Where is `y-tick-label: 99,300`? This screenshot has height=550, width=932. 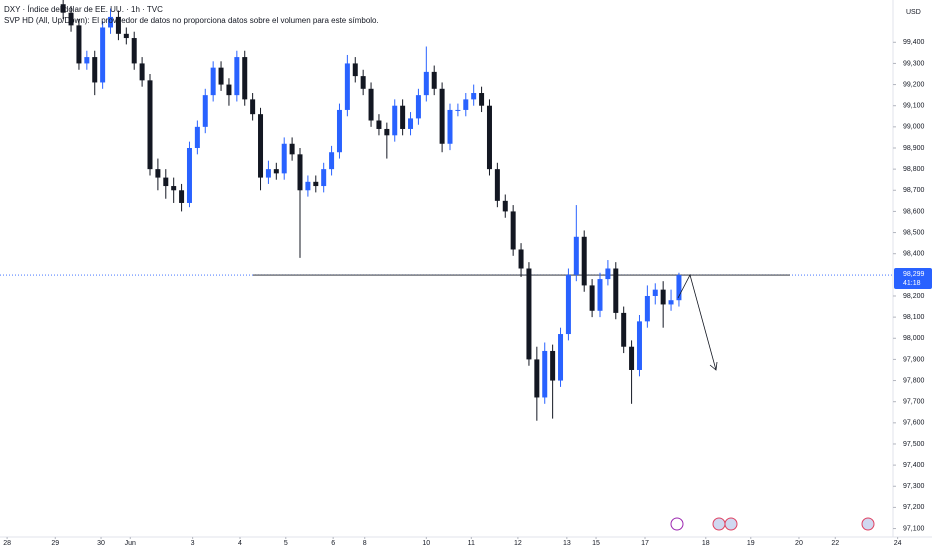 y-tick-label: 99,300 is located at coordinates (914, 63).